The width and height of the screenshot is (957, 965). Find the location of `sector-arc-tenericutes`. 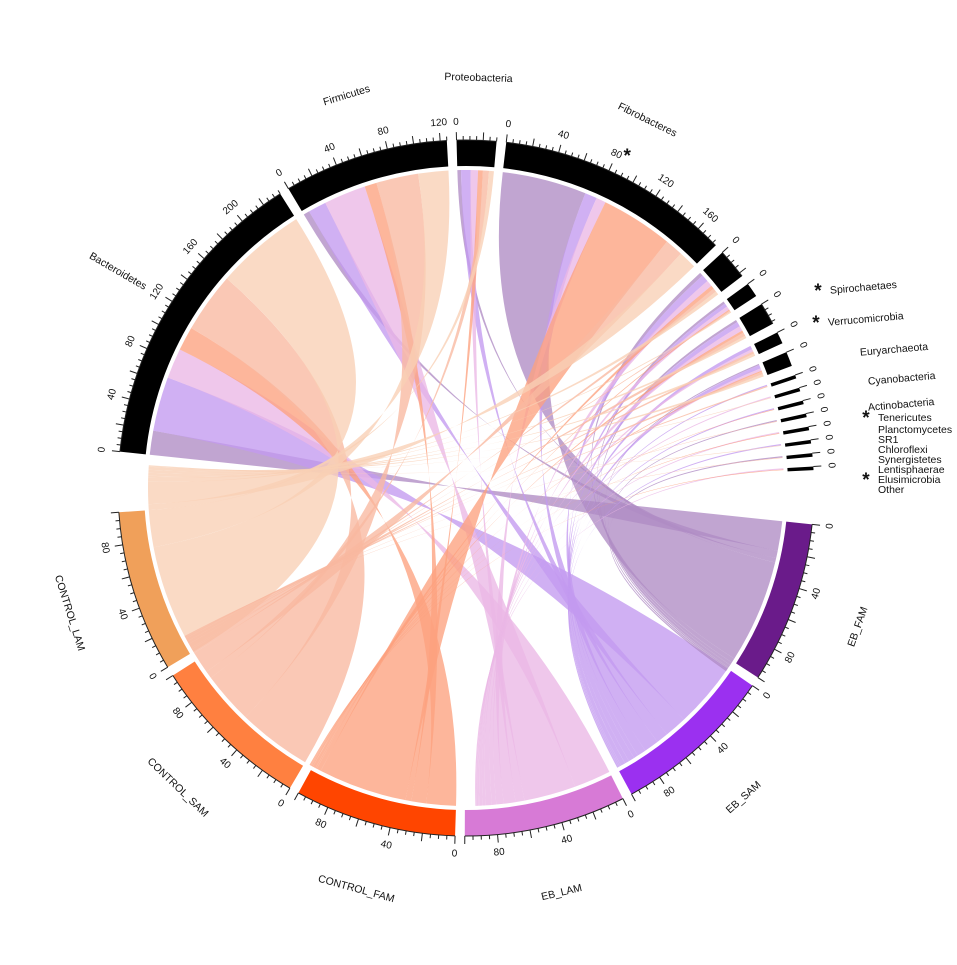

sector-arc-tenericutes is located at coordinates (783, 380).